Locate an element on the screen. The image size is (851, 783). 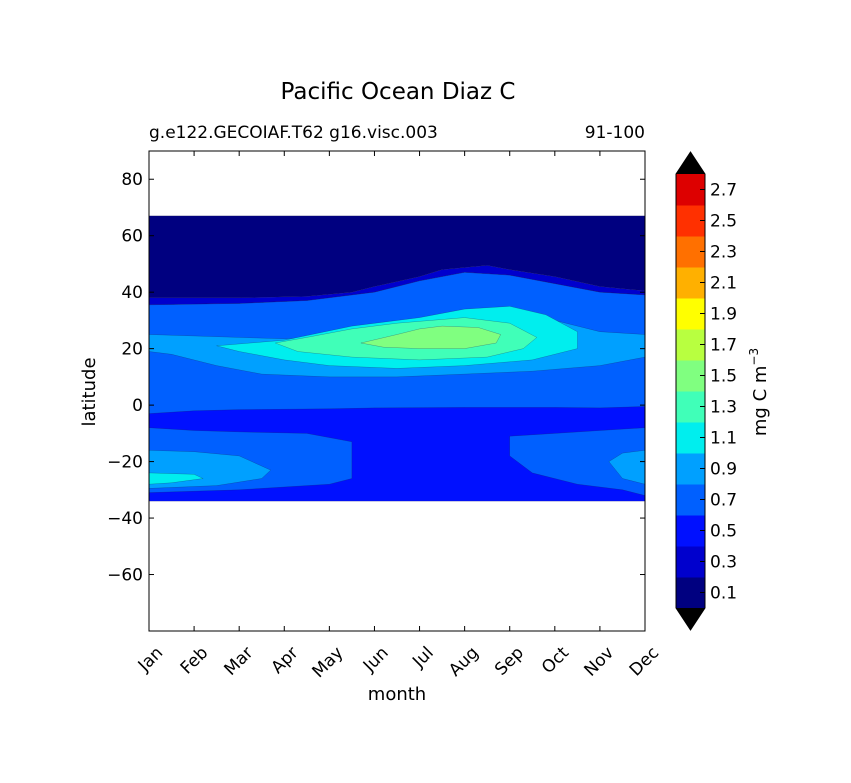
y-tick-label: −20 is located at coordinates (125, 463).